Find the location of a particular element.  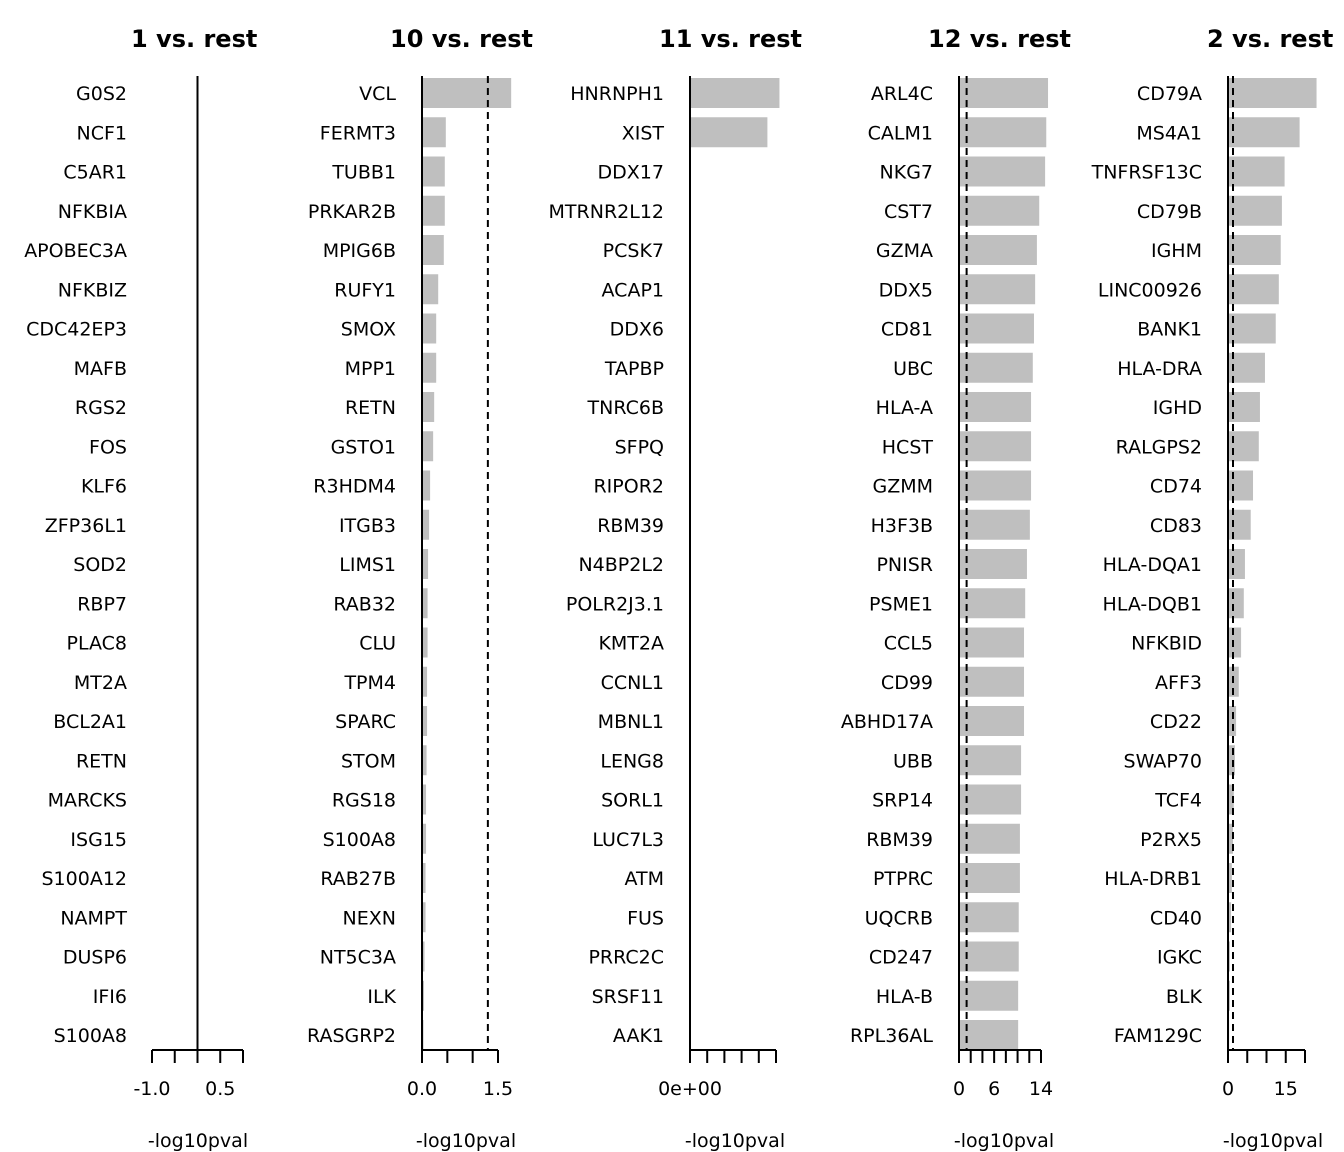

bar-CD81 is located at coordinates (996, 328).